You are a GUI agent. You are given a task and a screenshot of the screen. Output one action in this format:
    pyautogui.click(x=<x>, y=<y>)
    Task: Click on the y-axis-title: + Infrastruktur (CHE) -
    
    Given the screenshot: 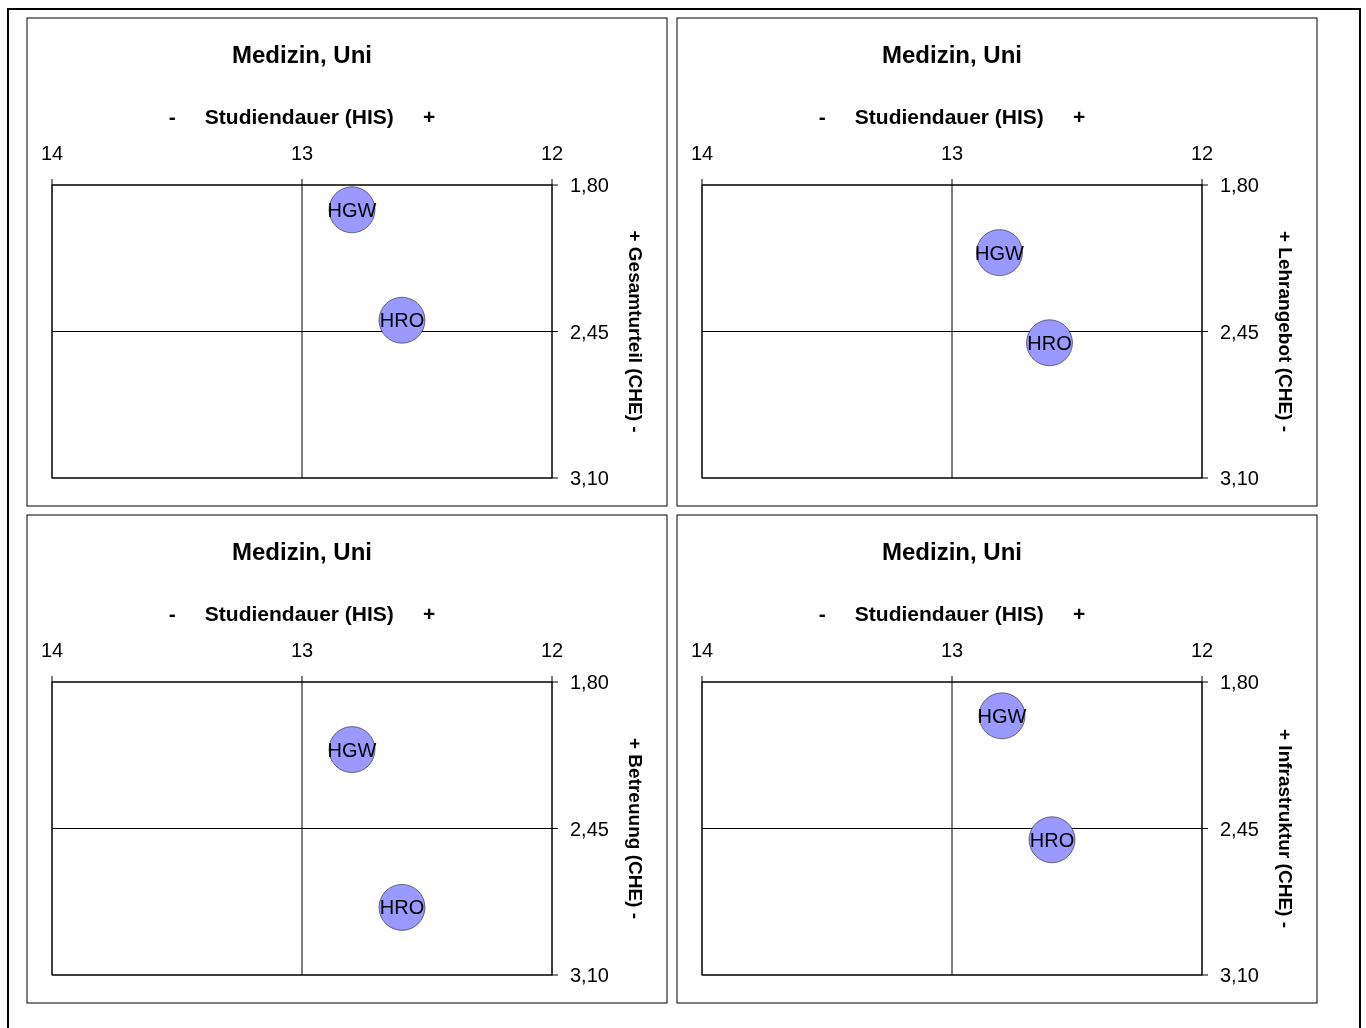 What is the action you would take?
    pyautogui.click(x=1285, y=828)
    